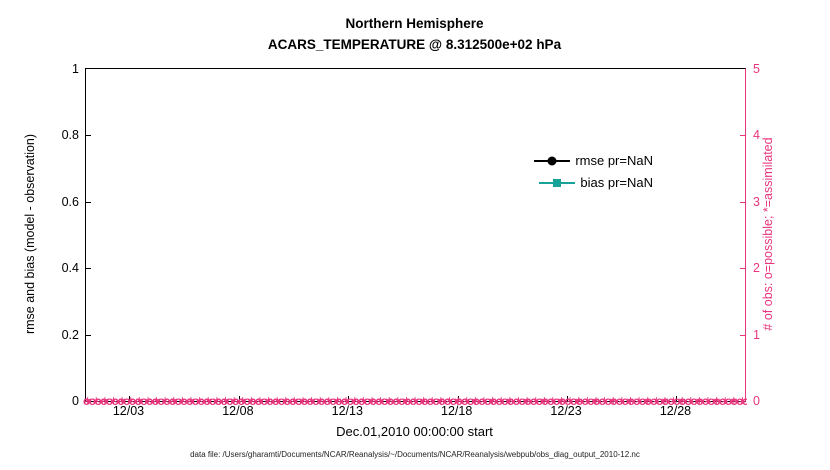 The width and height of the screenshot is (830, 470). What do you see at coordinates (457, 411) in the screenshot?
I see `xtick-12-18: 12/18` at bounding box center [457, 411].